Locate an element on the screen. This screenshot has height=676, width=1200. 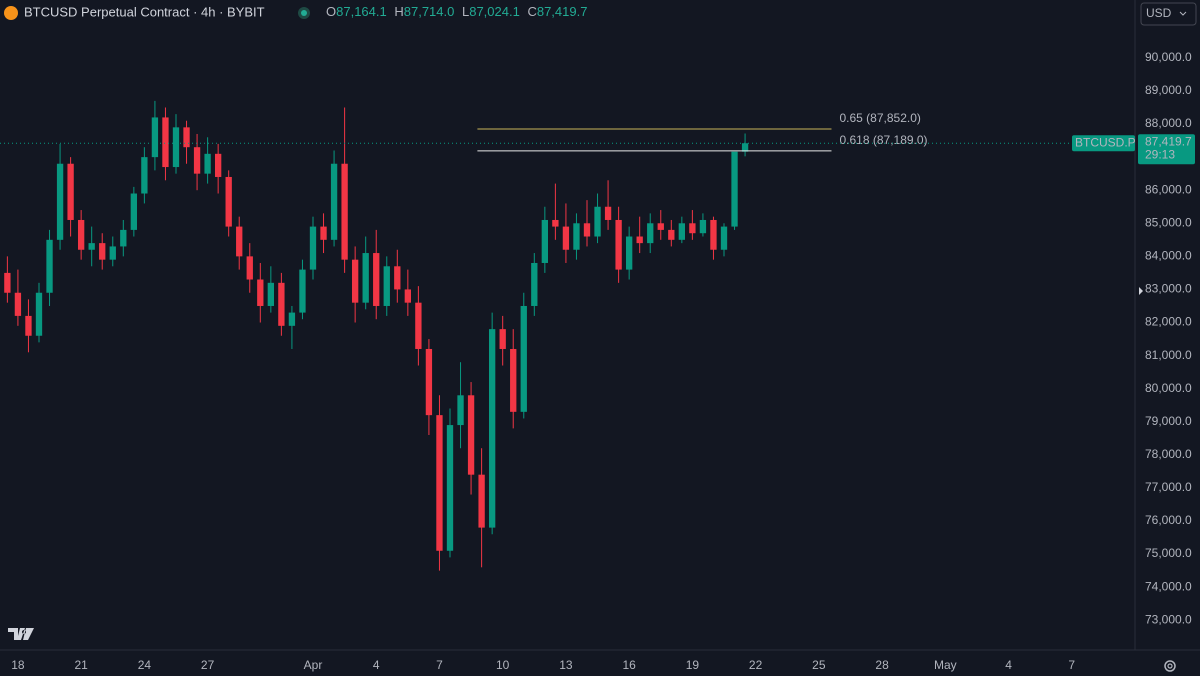
y-tick-label: 89,000.0 is located at coordinates (1168, 90).